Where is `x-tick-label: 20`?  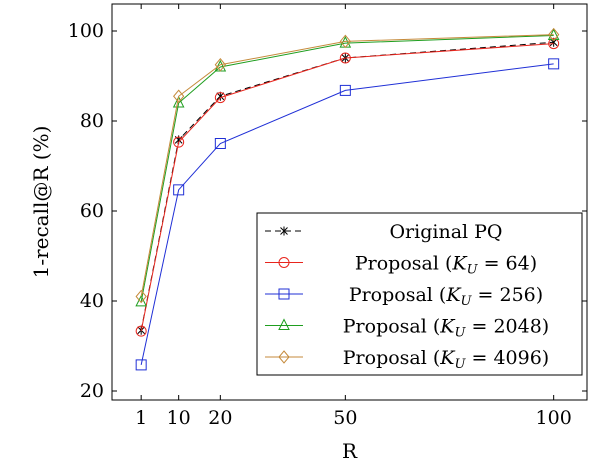 x-tick-label: 20 is located at coordinates (220, 418).